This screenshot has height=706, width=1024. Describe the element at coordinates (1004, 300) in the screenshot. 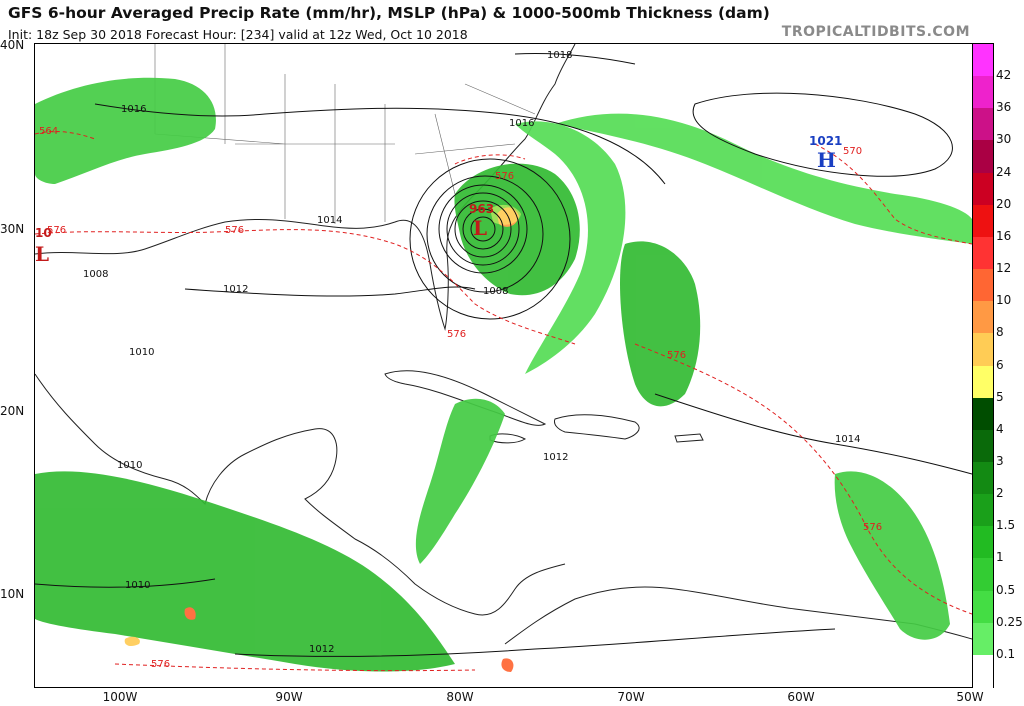

I see `colorbar-label: 10` at that location.